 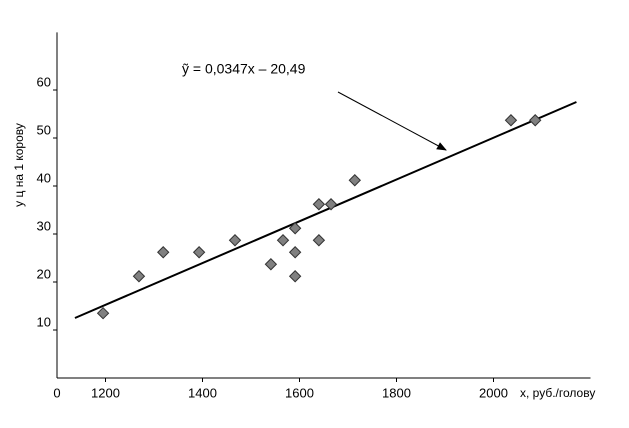 What do you see at coordinates (56, 392) in the screenshot?
I see `origin-label: 0` at bounding box center [56, 392].